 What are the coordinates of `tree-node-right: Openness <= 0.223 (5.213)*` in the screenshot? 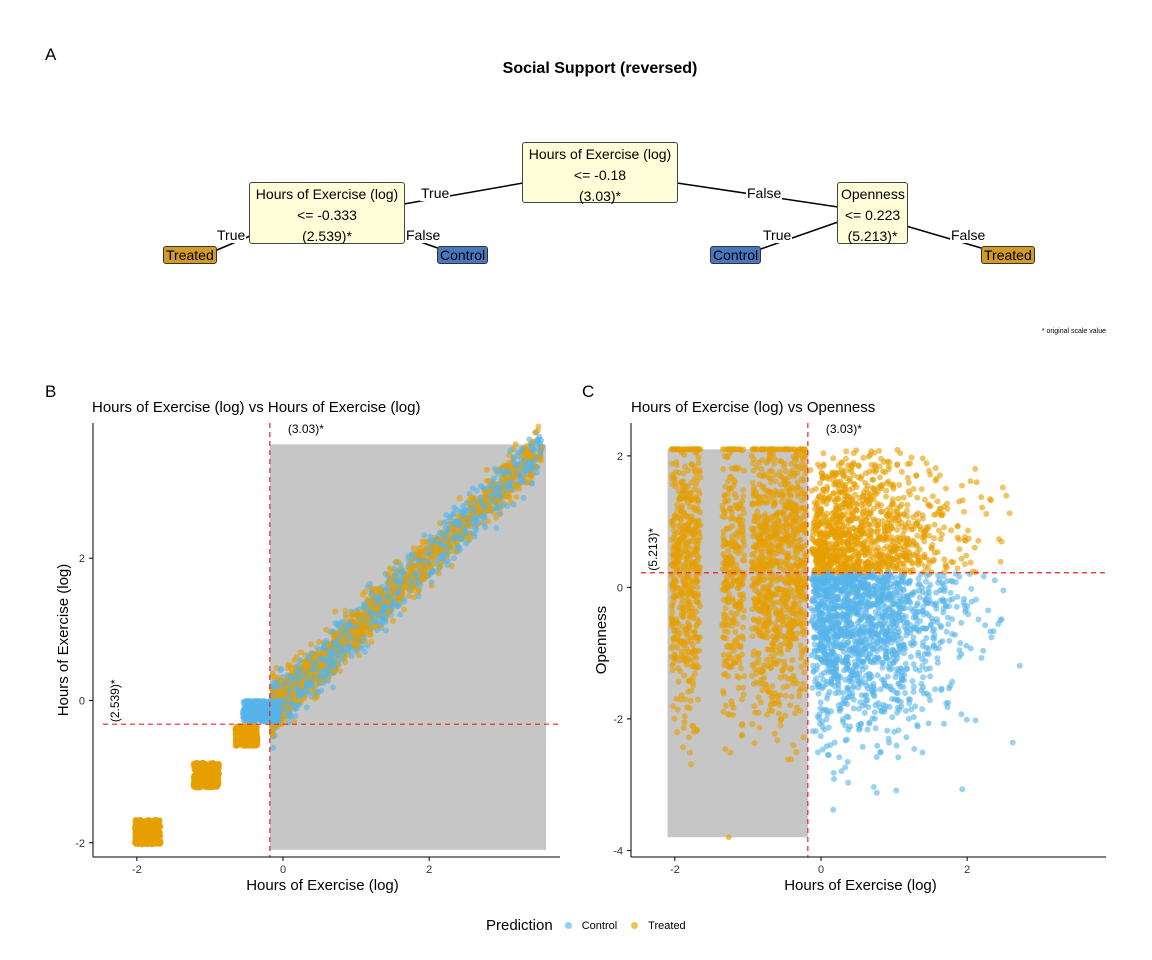 It's located at (872, 213).